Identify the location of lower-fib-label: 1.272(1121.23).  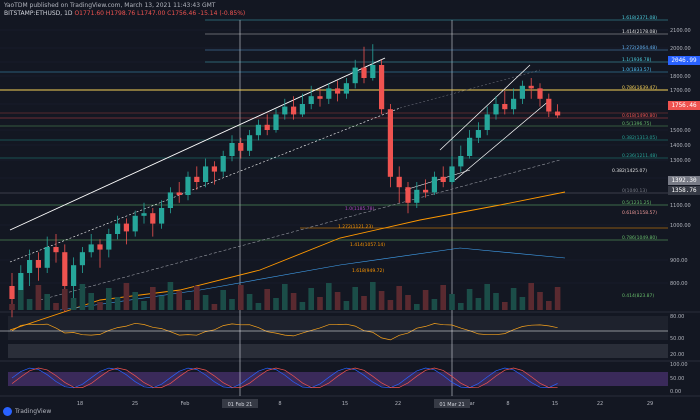
(355, 227).